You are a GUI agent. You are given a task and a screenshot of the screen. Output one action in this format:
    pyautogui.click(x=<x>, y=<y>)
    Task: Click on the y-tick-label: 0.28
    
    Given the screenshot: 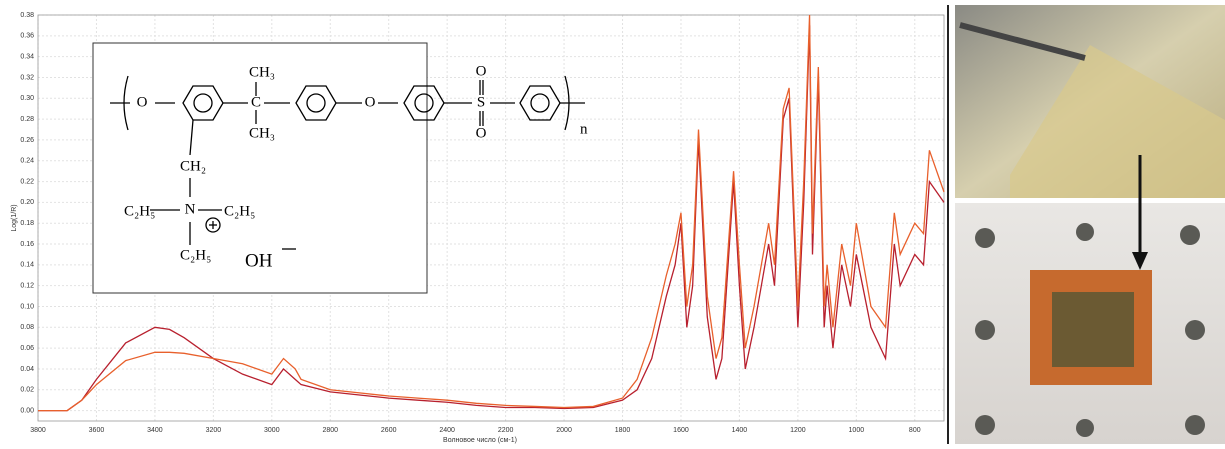 What is the action you would take?
    pyautogui.click(x=27, y=119)
    